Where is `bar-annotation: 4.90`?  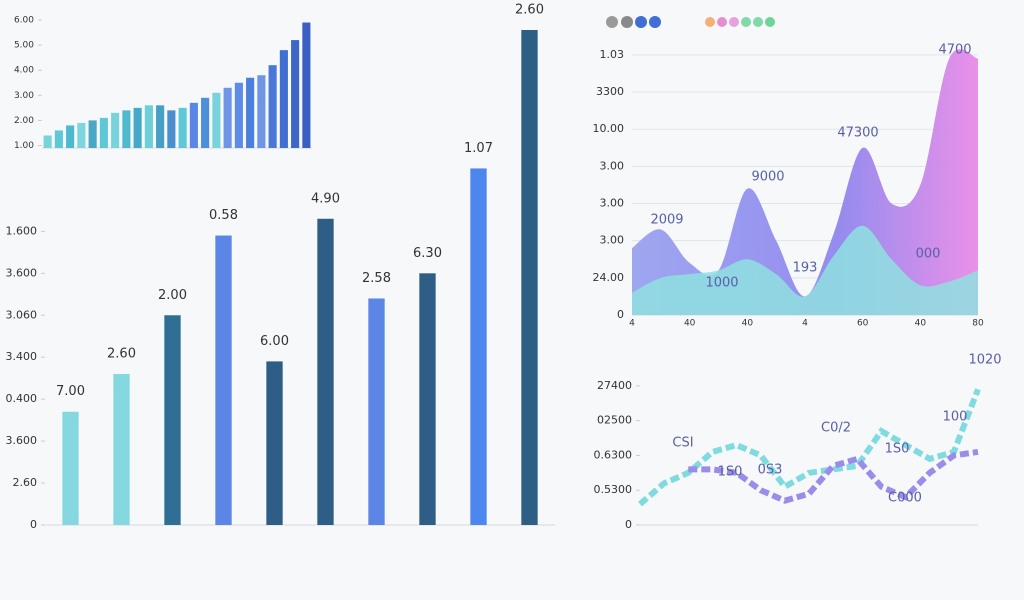 bar-annotation: 4.90 is located at coordinates (325, 198).